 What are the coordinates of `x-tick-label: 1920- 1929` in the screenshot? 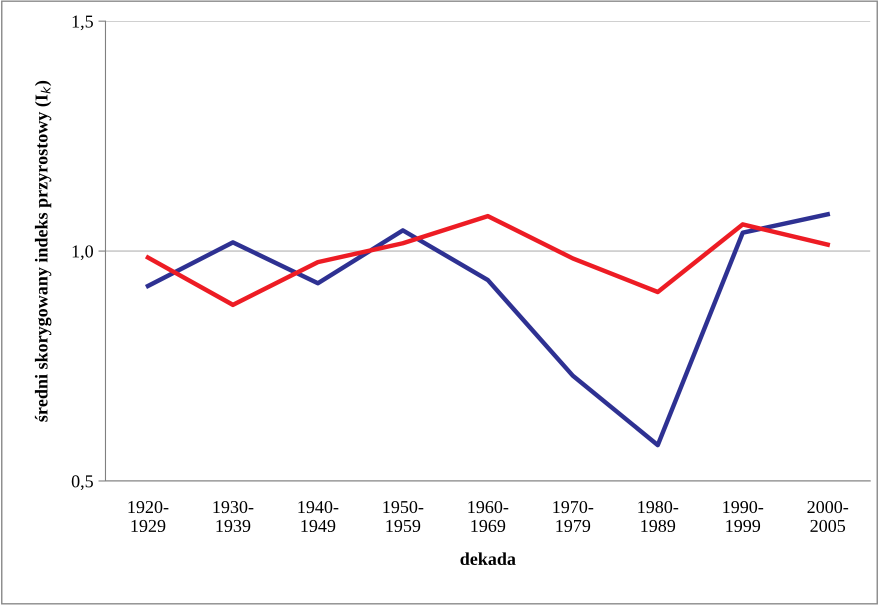 It's located at (148, 516).